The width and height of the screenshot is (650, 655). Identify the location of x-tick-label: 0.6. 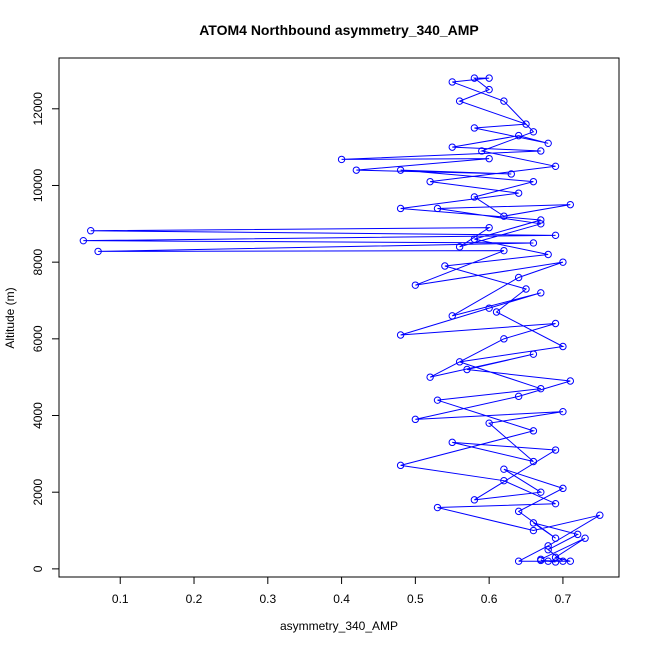
(489, 599).